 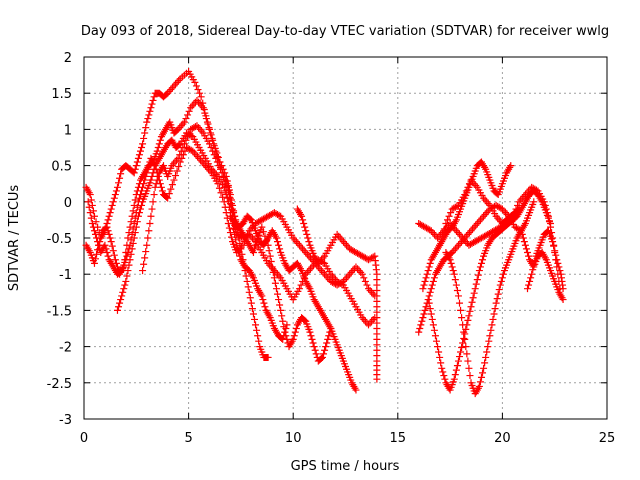 What do you see at coordinates (59, 384) in the screenshot?
I see `y-tick-label: -2.5` at bounding box center [59, 384].